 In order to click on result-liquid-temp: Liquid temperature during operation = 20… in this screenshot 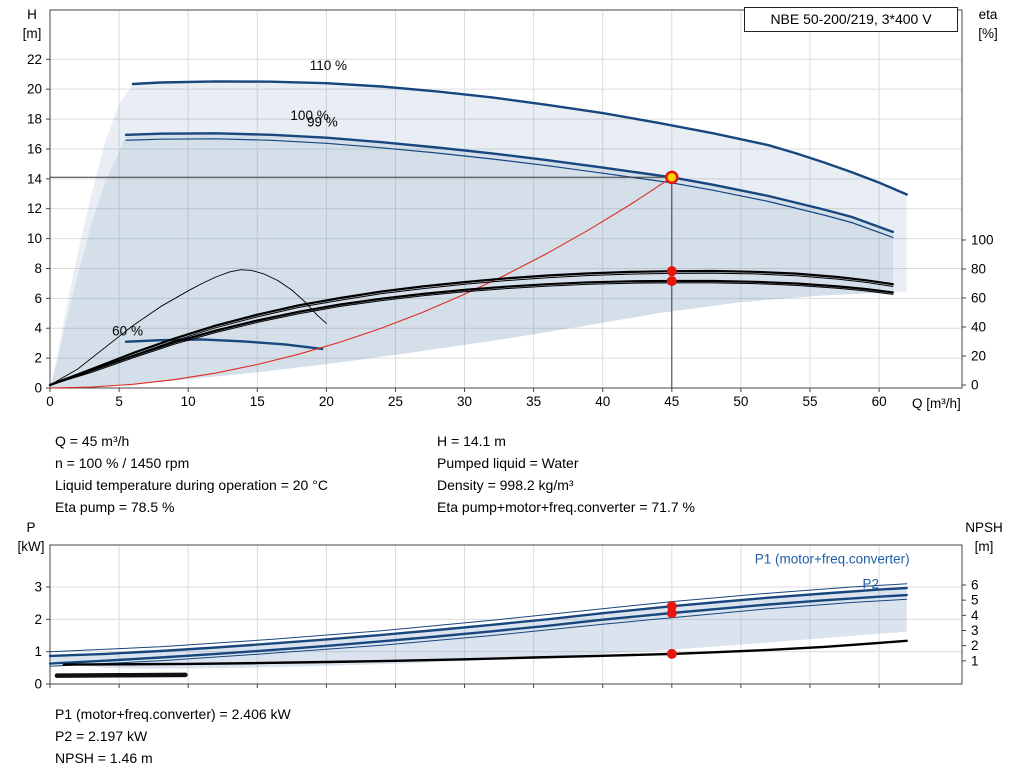, I will do `click(191, 485)`.